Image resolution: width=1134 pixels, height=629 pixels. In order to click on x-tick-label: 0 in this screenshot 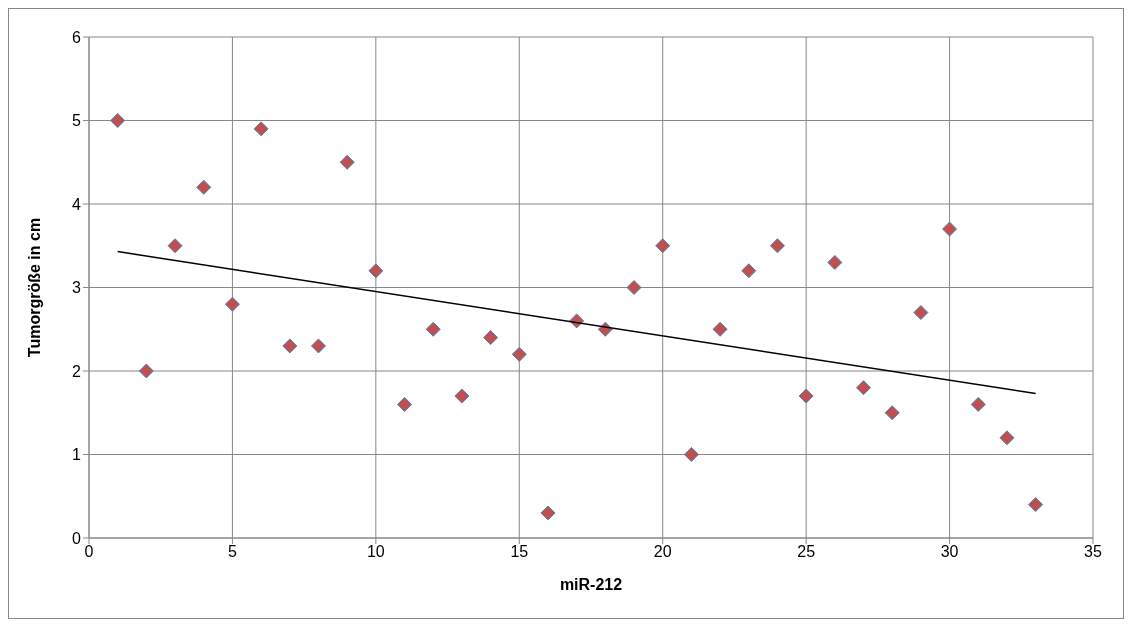, I will do `click(89, 552)`.